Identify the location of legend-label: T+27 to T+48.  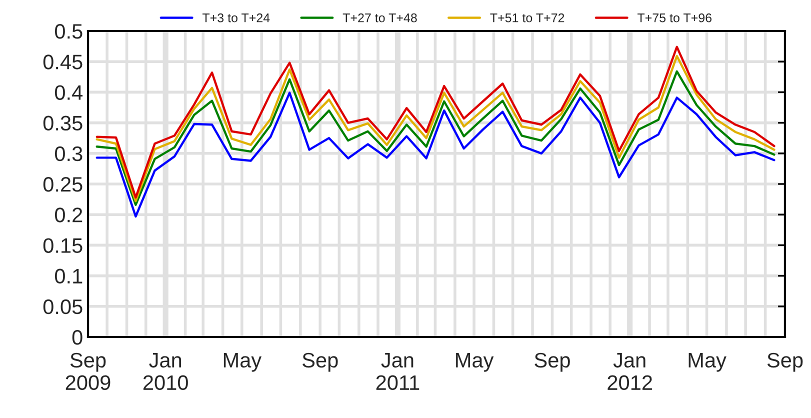
(379, 17).